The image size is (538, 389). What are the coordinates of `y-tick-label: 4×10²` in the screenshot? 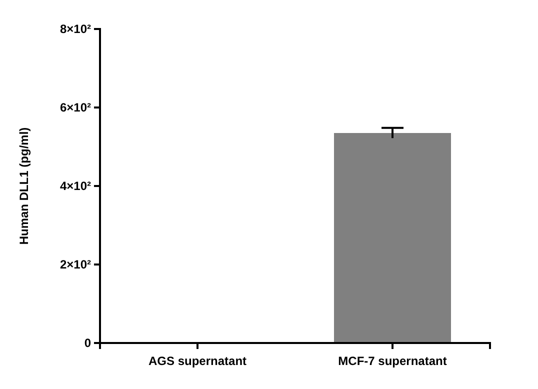 It's located at (75, 185).